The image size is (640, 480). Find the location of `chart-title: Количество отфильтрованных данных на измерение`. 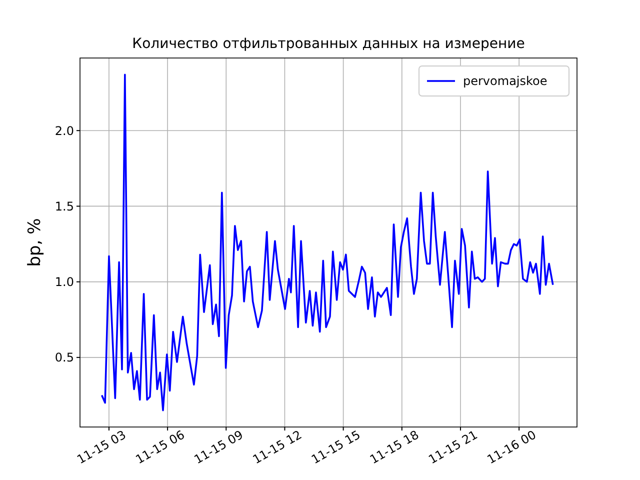

chart-title: Количество отфильтрованных данных на измерение is located at coordinates (328, 44).